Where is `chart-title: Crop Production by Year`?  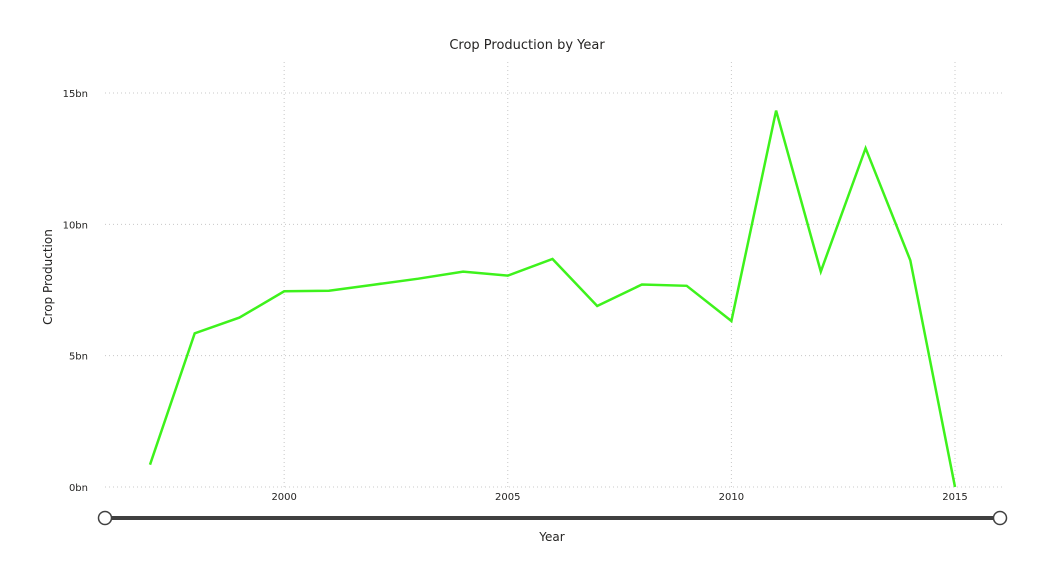 chart-title: Crop Production by Year is located at coordinates (527, 45).